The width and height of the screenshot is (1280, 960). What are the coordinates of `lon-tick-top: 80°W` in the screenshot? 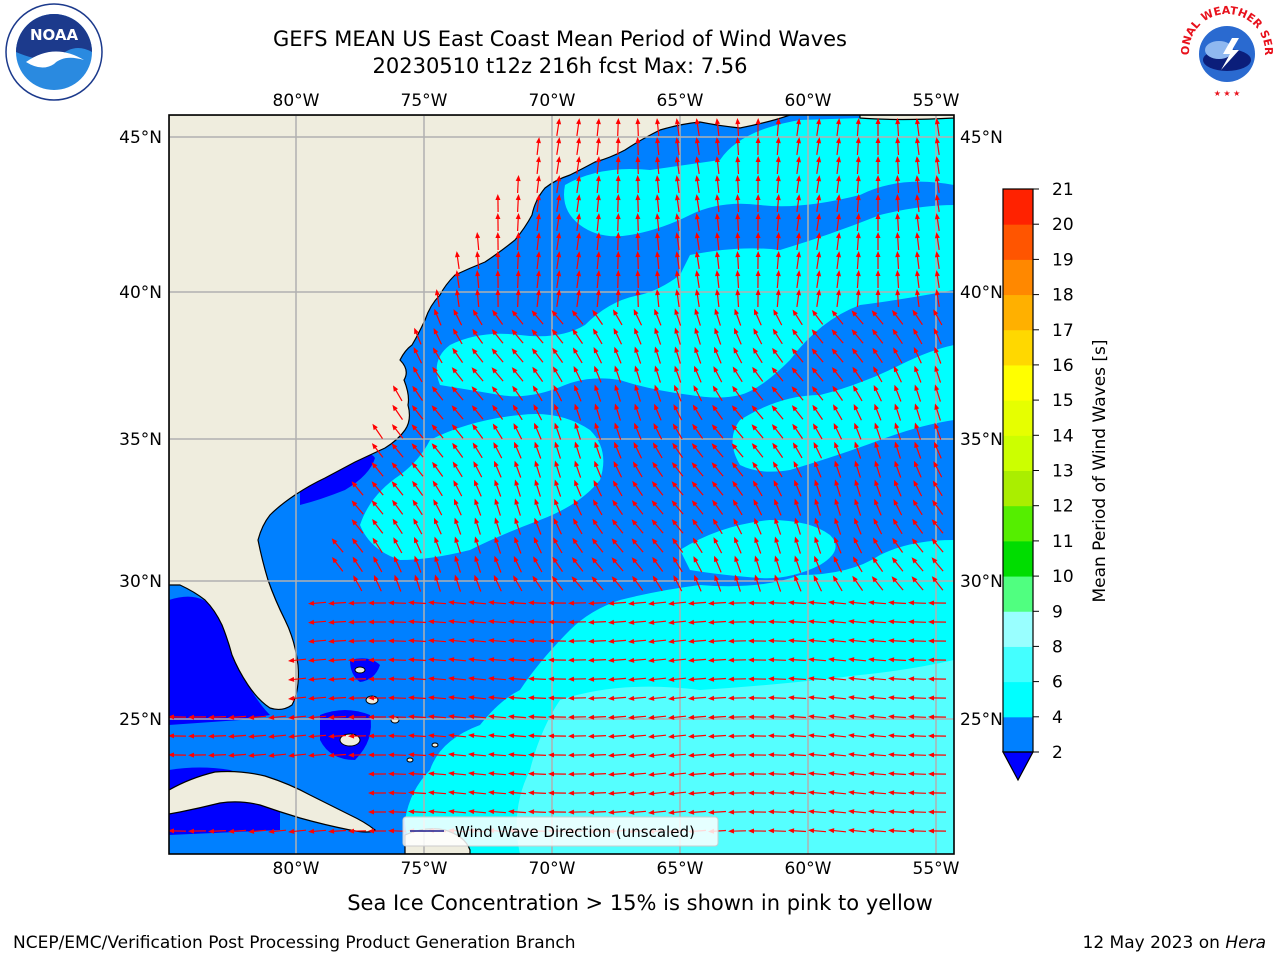 It's located at (296, 101).